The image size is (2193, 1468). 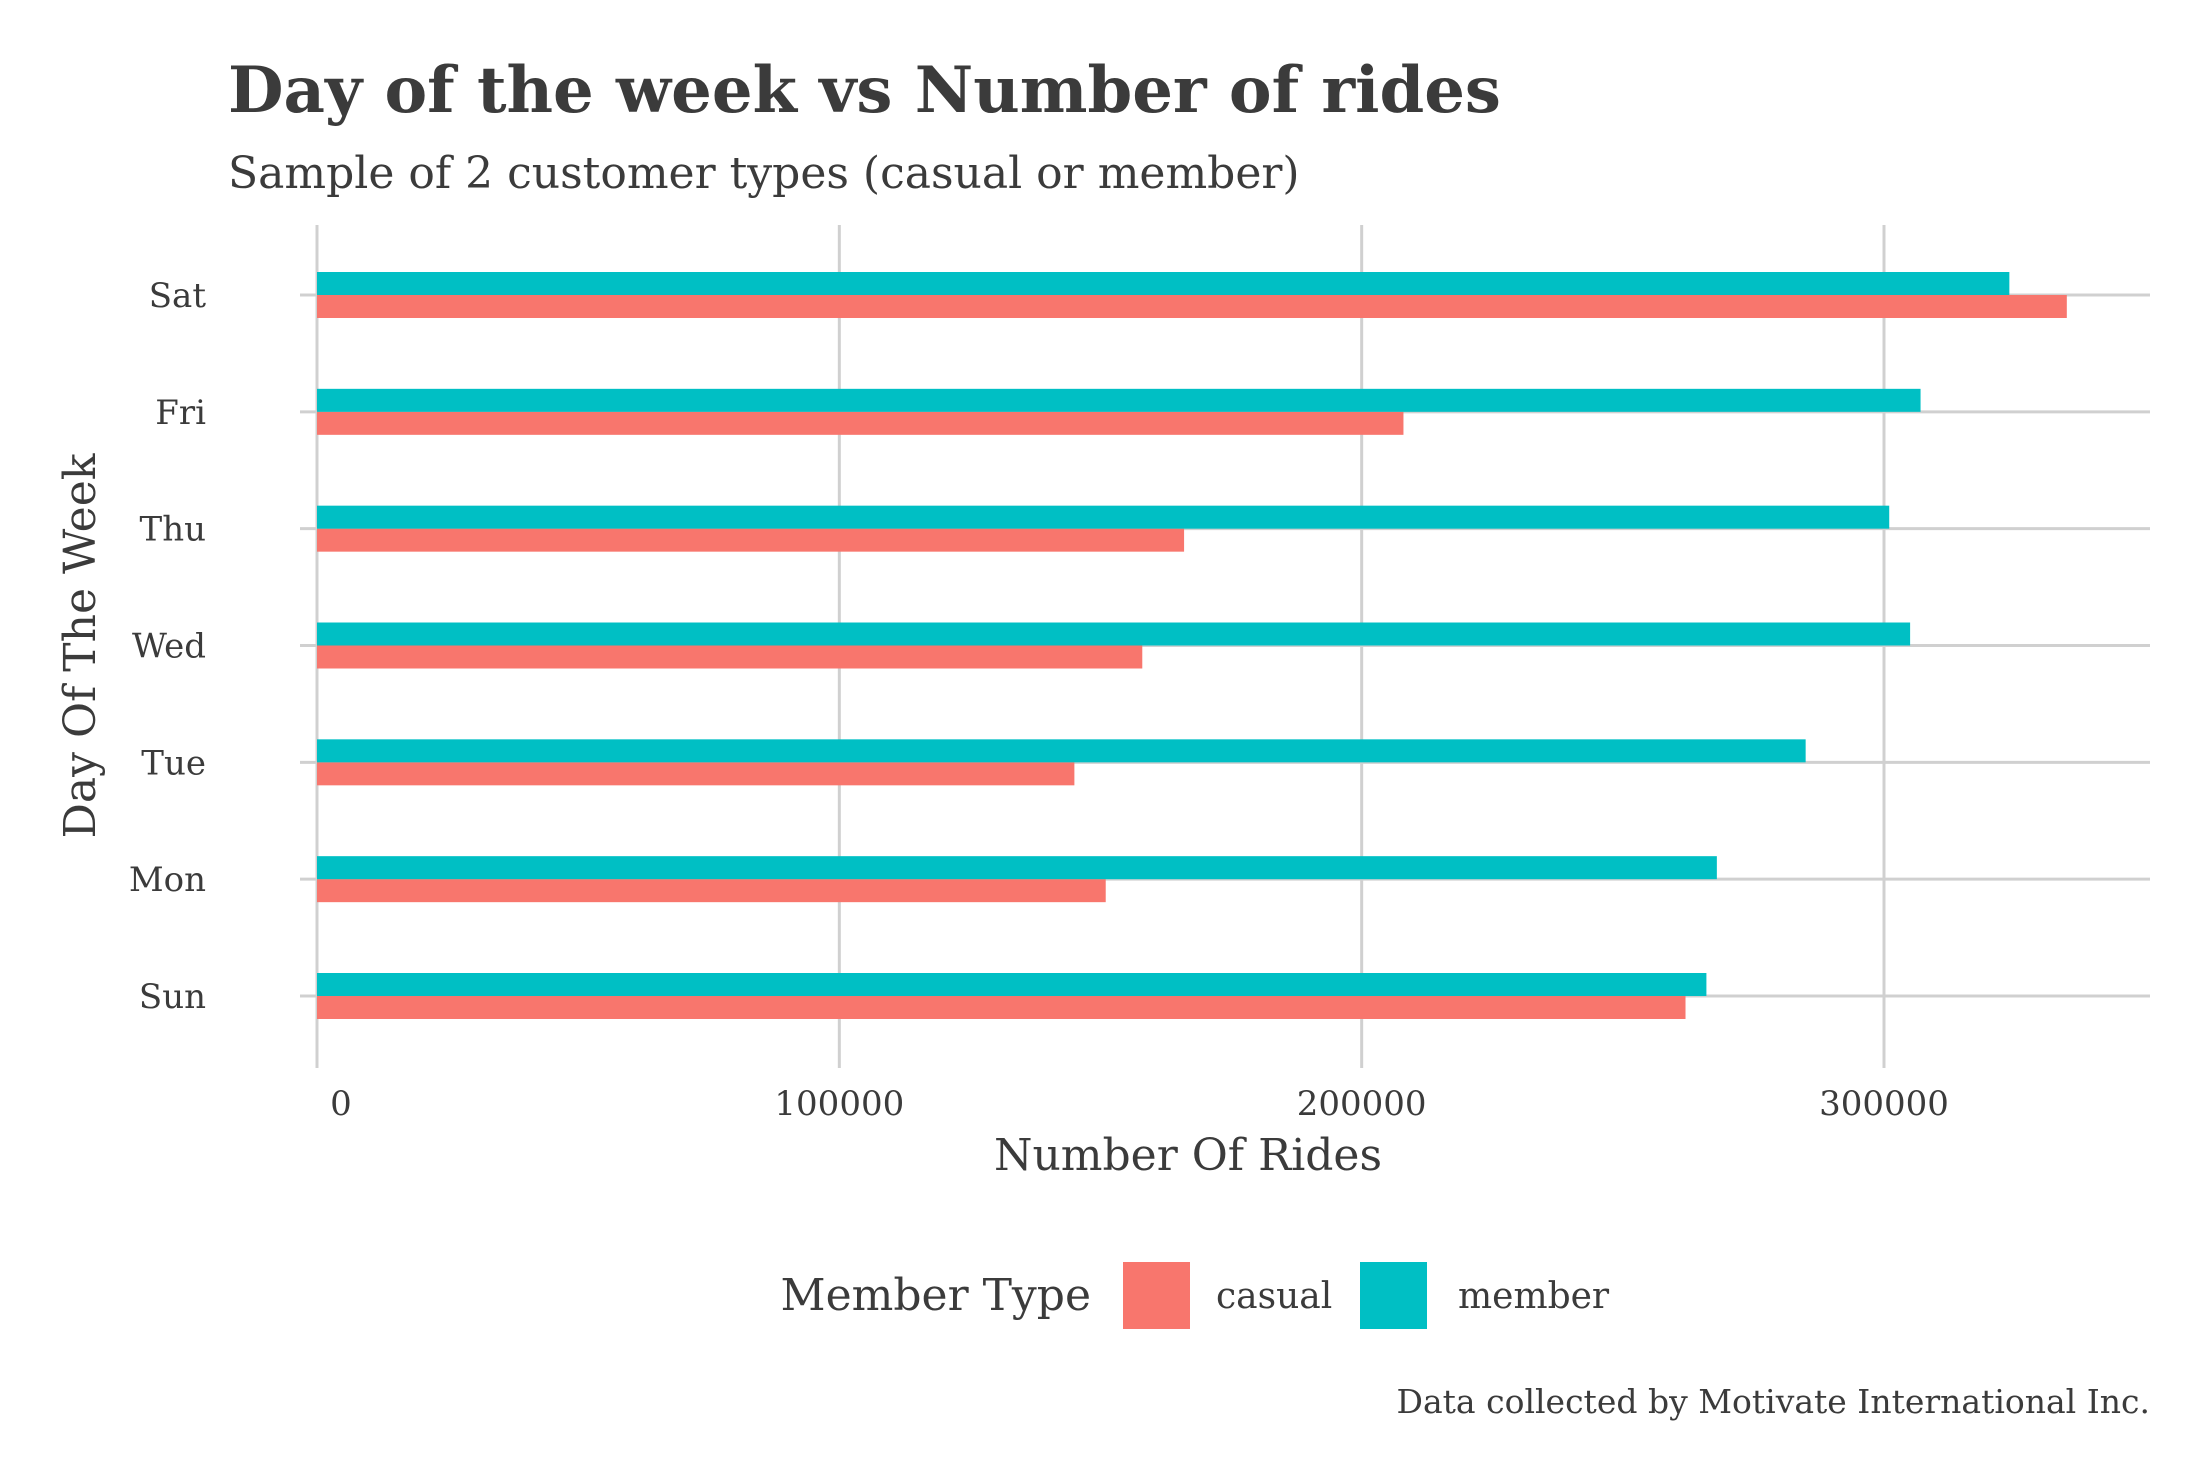 I want to click on bar-member-wed, so click(x=1114, y=634).